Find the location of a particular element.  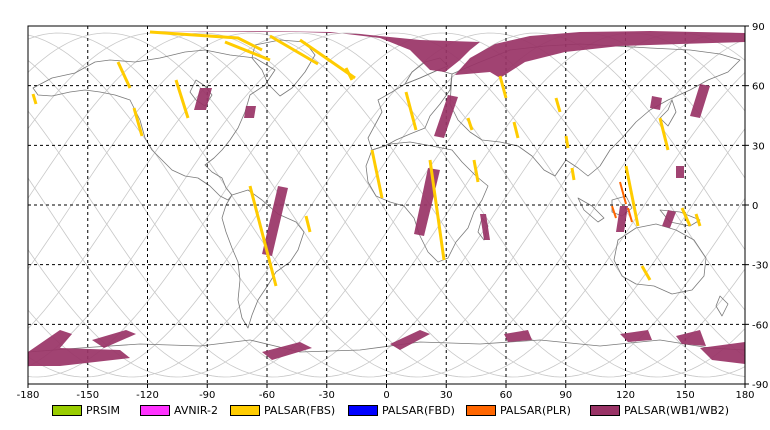

coastline-south-america is located at coordinates (263, 259).